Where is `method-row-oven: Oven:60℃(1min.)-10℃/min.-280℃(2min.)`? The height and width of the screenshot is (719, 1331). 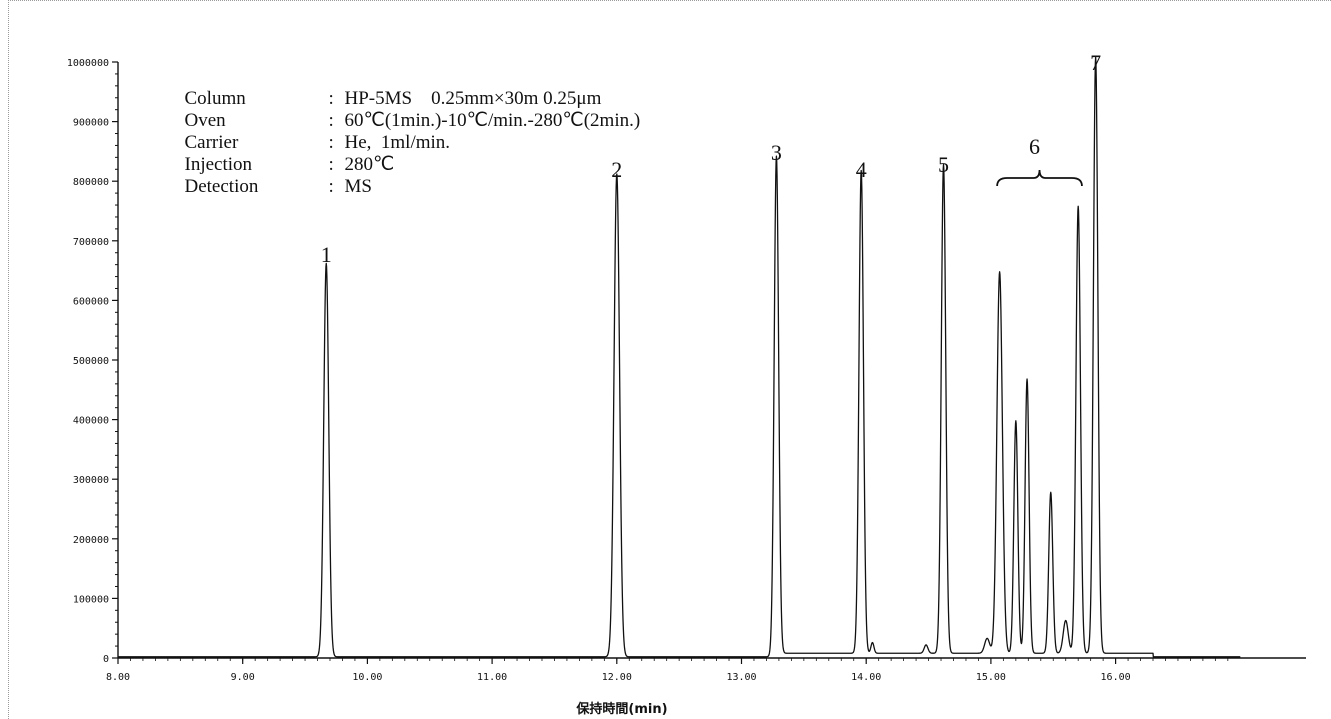 method-row-oven: Oven:60℃(1min.)-10℃/min.-280℃(2min.) is located at coordinates (398, 121).